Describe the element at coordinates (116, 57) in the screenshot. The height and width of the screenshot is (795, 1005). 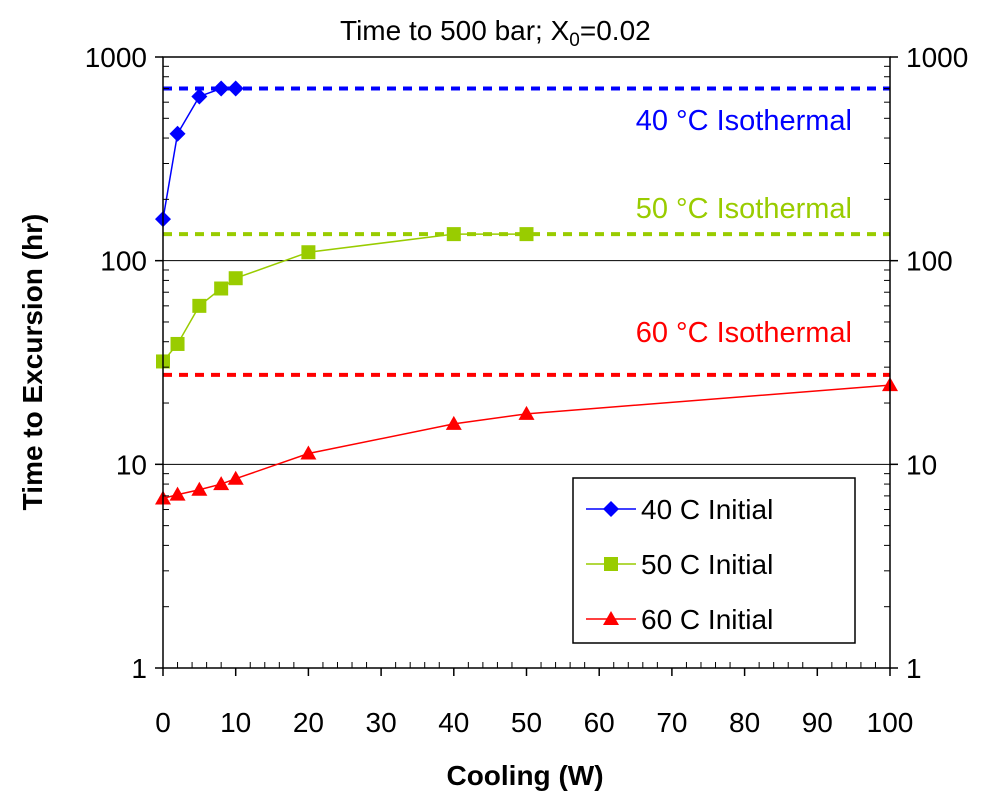
I see `y-tick-label-left: 1000` at that location.